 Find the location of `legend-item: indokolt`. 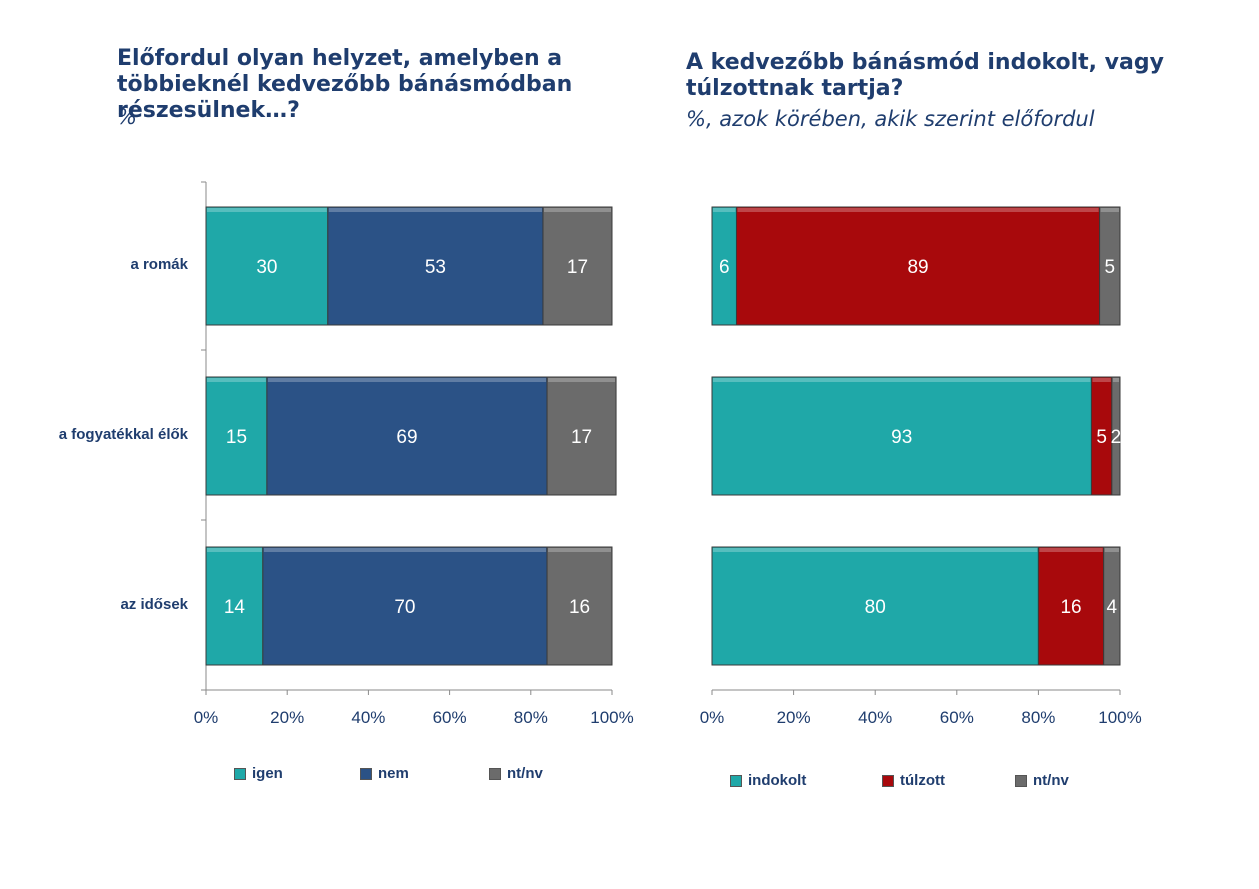

legend-item: indokolt is located at coordinates (768, 780).